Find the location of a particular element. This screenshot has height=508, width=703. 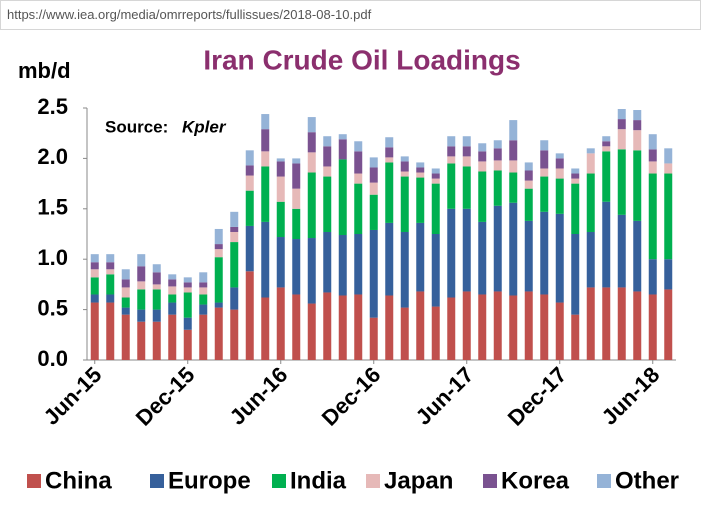

y-tick-label: 0.5 is located at coordinates (52, 307).